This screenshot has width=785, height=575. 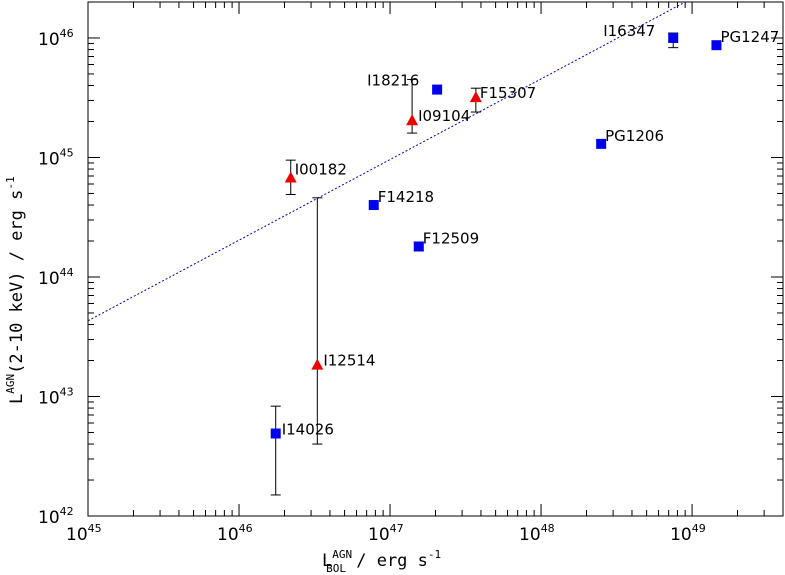 I want to click on data-point-i14026: I14026, so click(x=302, y=450).